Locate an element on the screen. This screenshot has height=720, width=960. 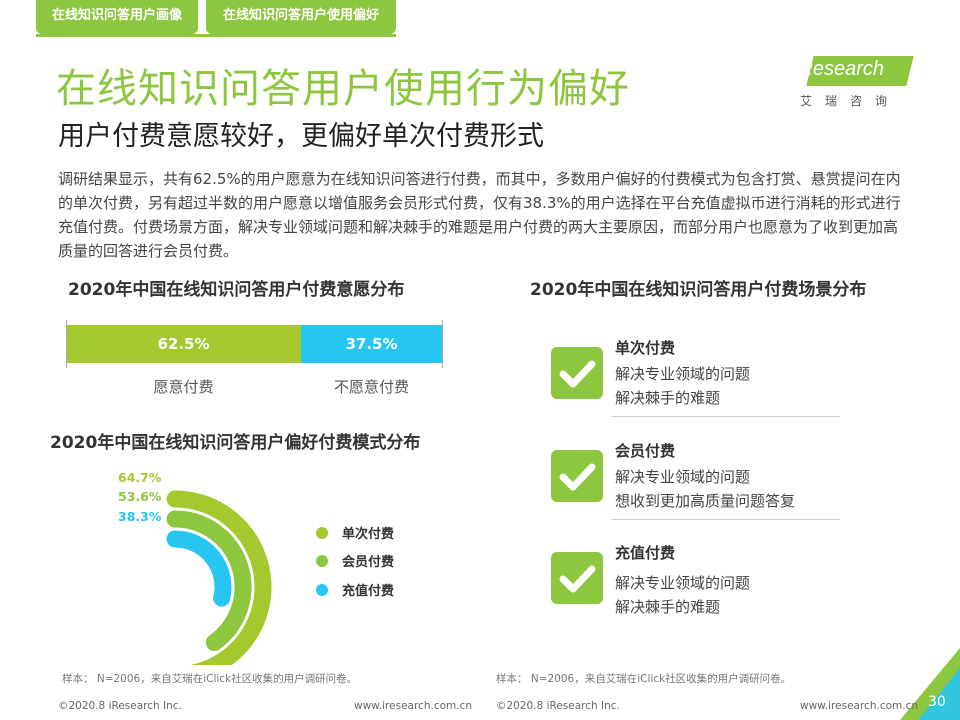
willing-segment: 62.5% is located at coordinates (183, 344).